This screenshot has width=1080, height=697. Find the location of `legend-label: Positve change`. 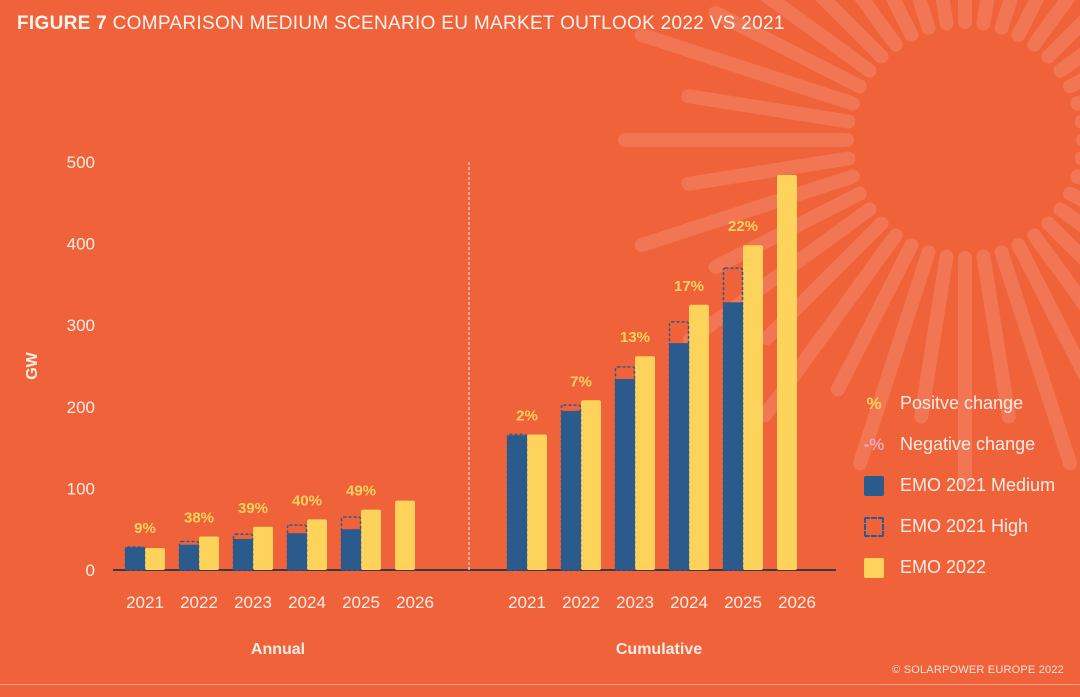

legend-label: Positve change is located at coordinates (962, 403).